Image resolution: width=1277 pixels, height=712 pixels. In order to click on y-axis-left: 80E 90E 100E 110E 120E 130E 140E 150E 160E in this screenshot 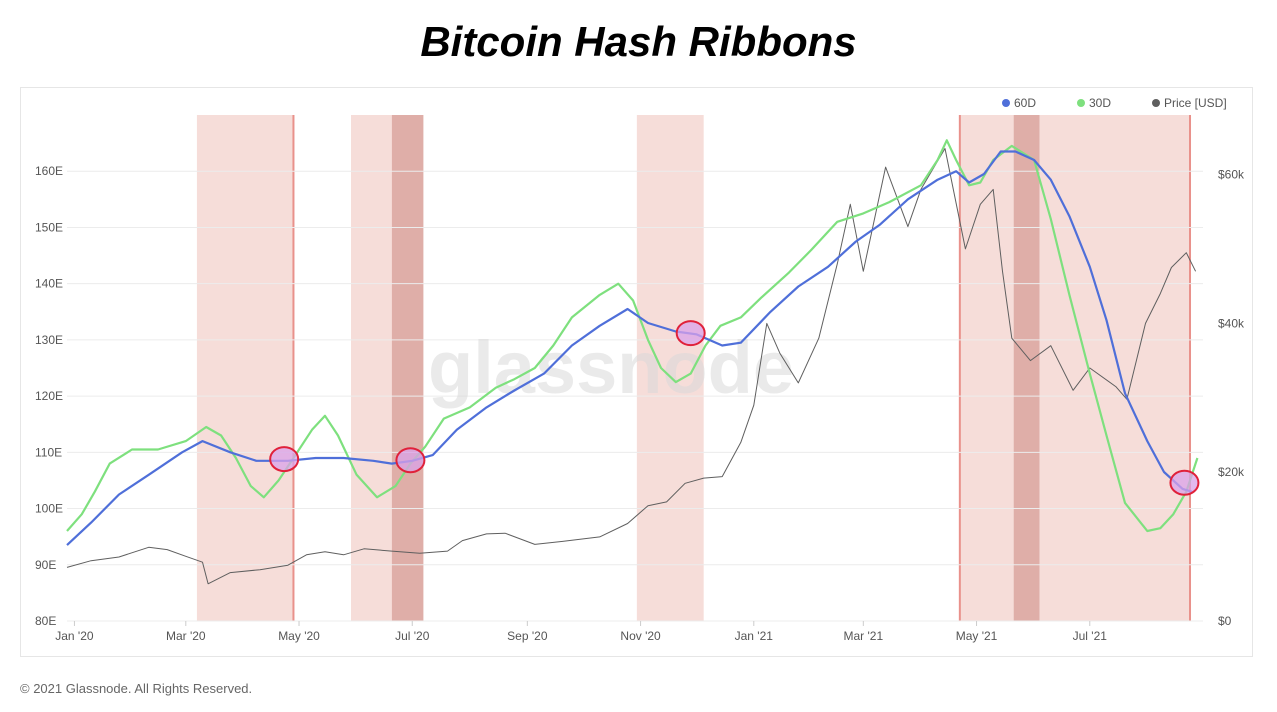, I will do `click(49, 396)`.